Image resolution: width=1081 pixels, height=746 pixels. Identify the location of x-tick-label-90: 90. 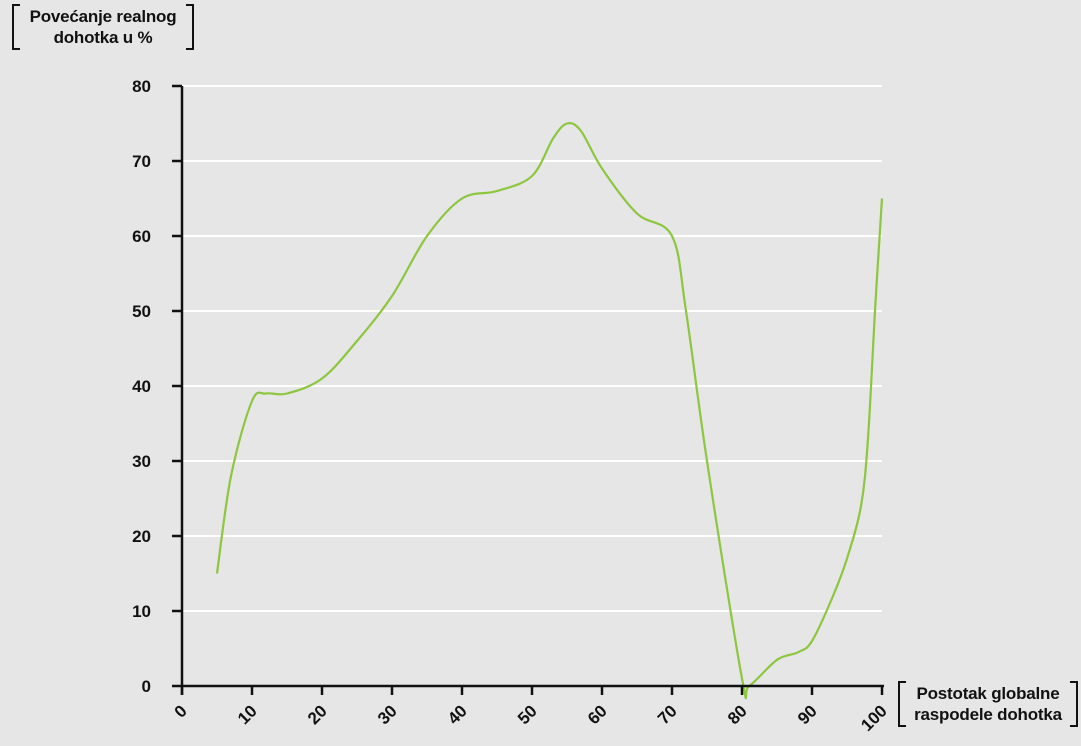
(807, 714).